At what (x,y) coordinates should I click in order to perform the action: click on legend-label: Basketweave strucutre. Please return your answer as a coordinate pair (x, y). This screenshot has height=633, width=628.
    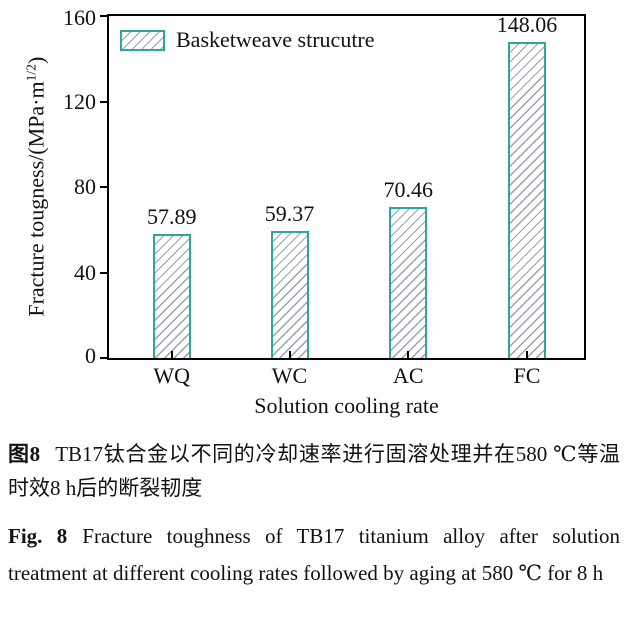
    Looking at the image, I should click on (275, 39).